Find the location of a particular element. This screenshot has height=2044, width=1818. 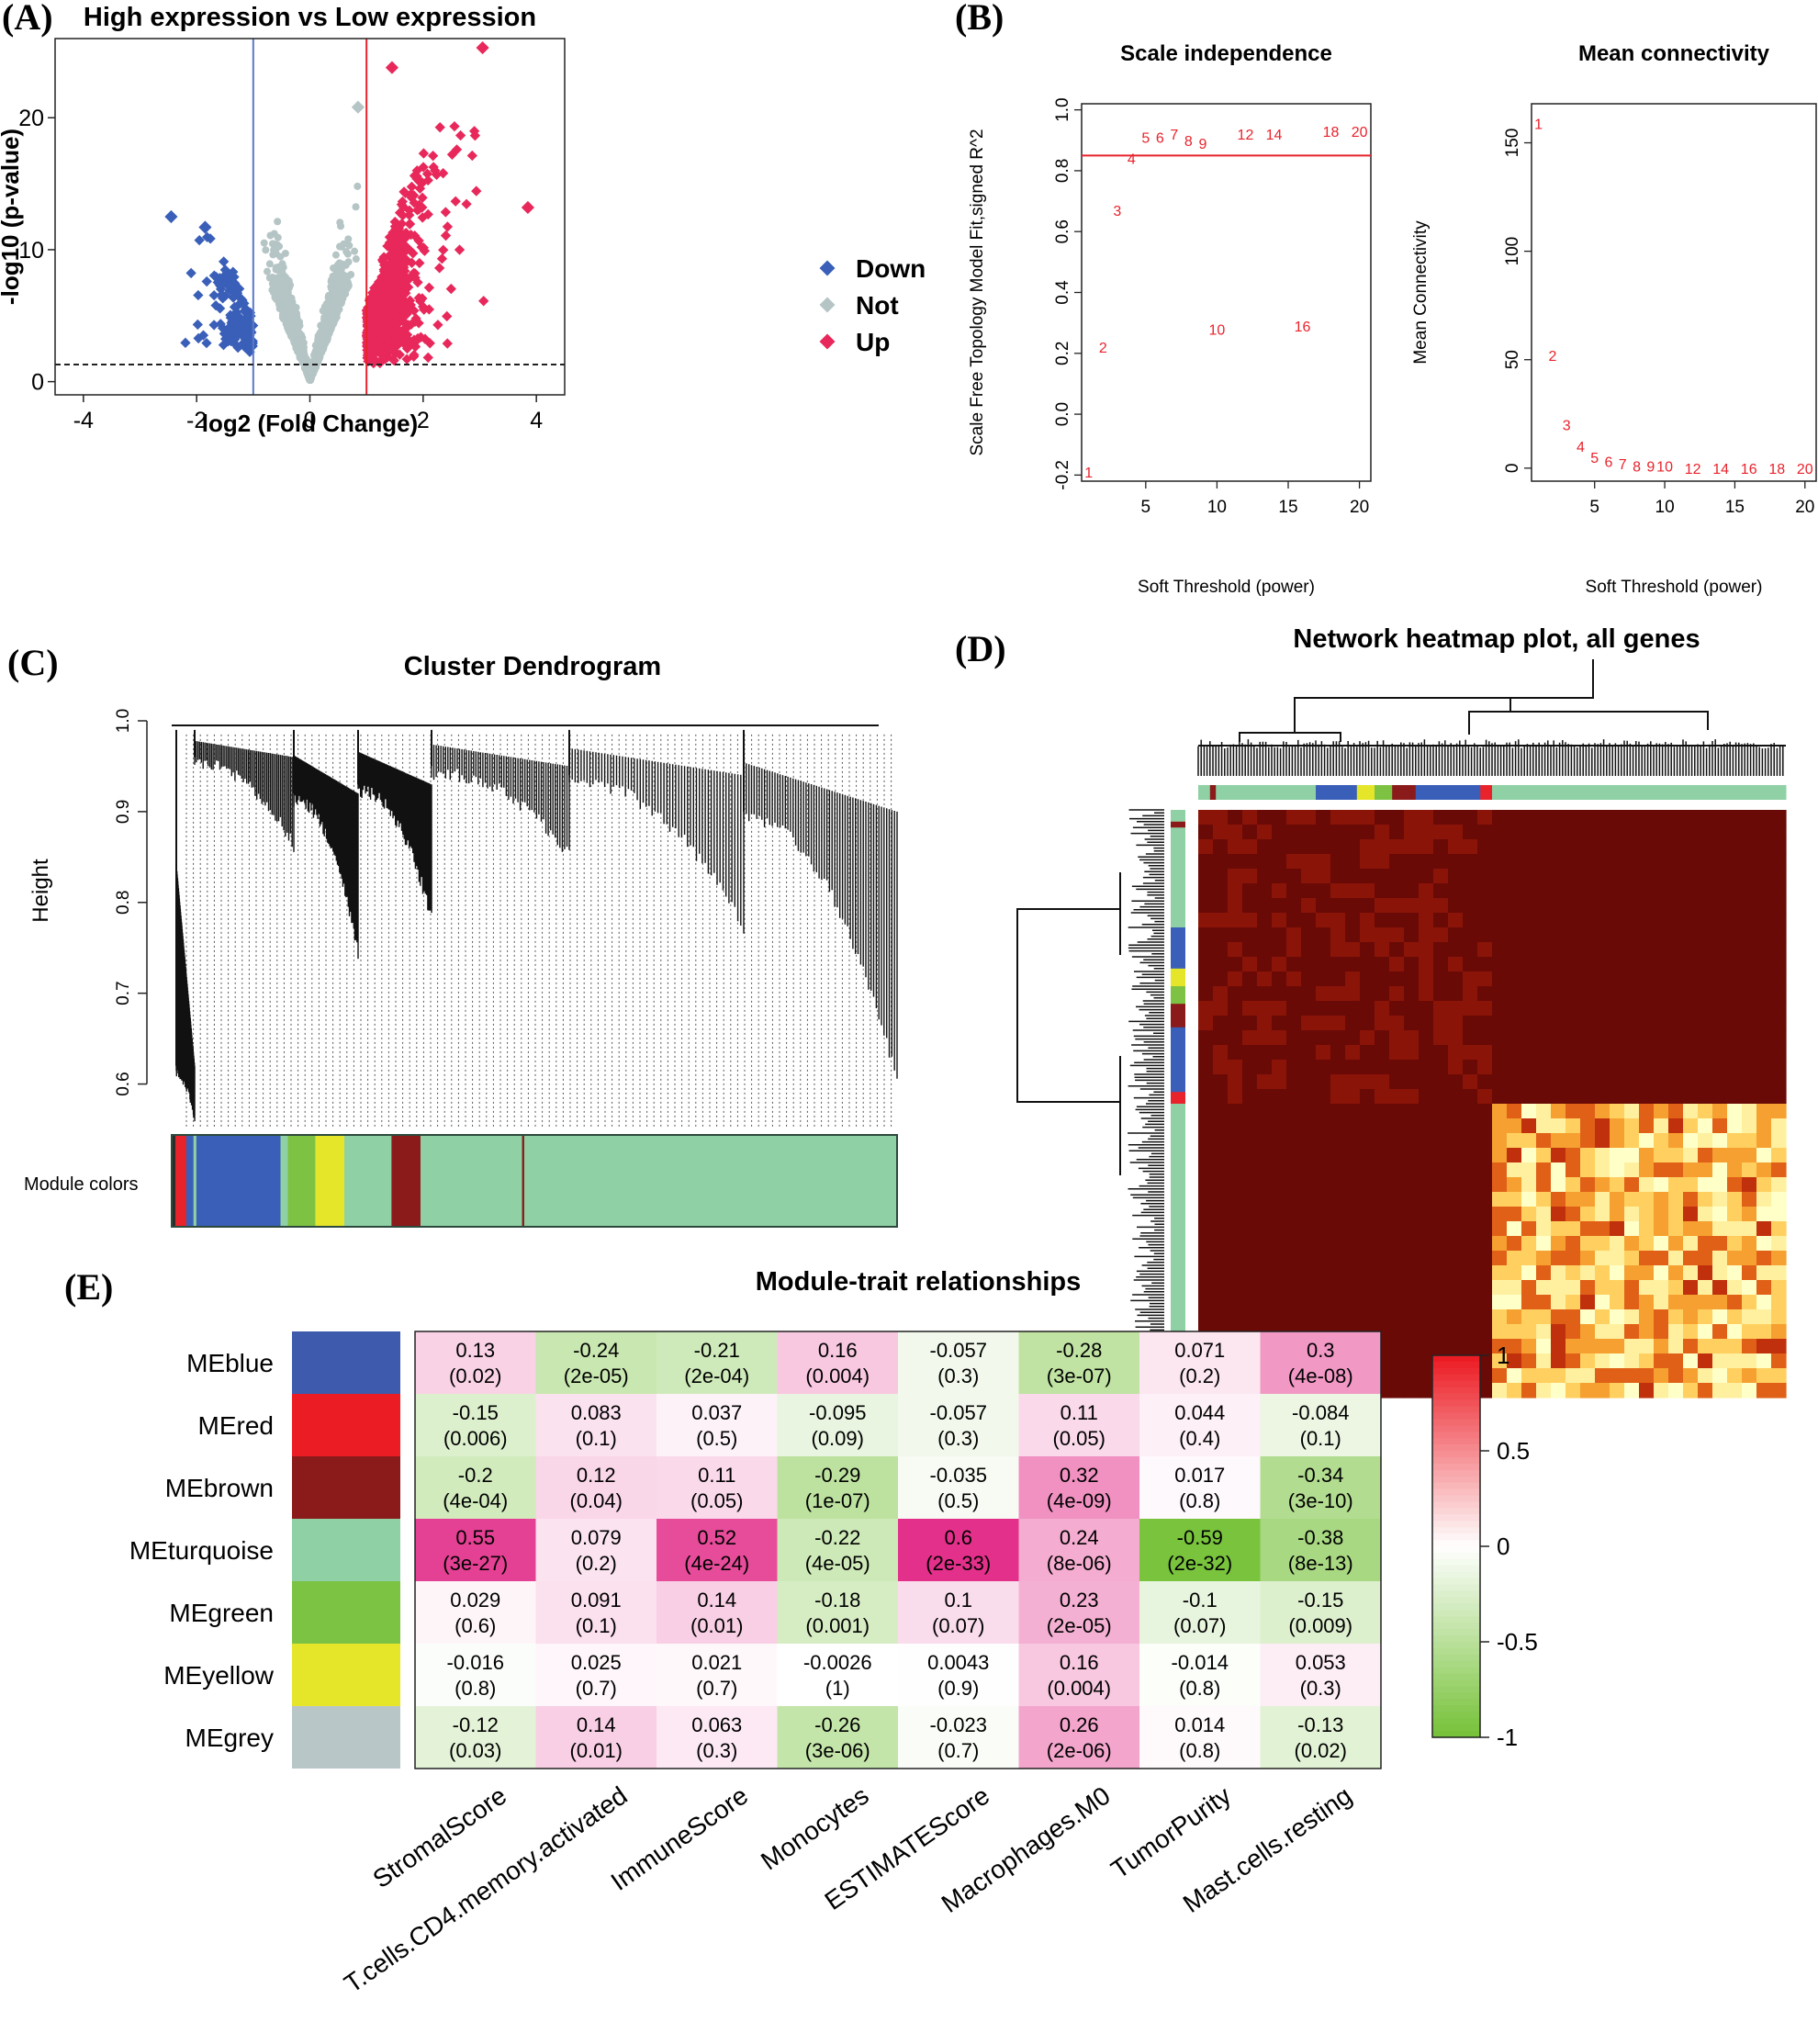

x-tick-label: 10 is located at coordinates (1665, 507).